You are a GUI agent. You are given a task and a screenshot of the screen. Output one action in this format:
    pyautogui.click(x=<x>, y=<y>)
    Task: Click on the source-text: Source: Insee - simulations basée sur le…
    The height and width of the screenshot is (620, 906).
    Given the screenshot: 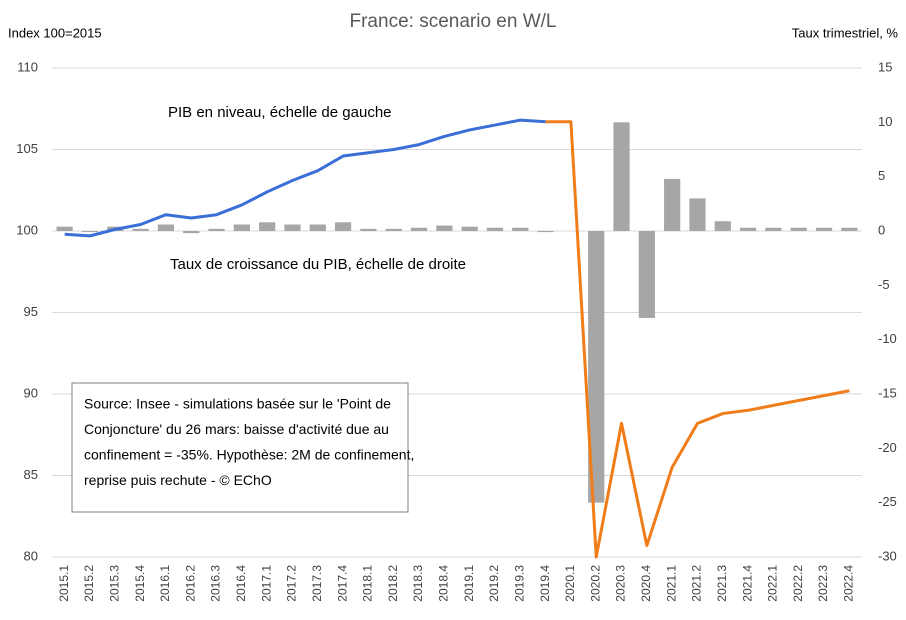 What is the action you would take?
    pyautogui.click(x=237, y=404)
    